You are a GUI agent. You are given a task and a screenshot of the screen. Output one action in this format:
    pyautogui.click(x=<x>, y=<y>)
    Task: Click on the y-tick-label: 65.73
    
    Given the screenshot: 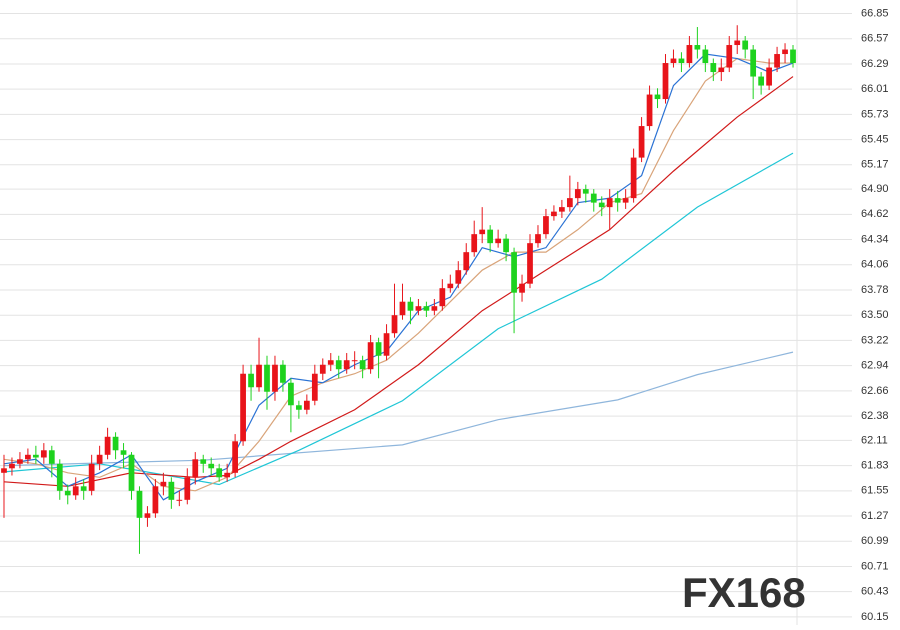 What is the action you would take?
    pyautogui.click(x=875, y=114)
    